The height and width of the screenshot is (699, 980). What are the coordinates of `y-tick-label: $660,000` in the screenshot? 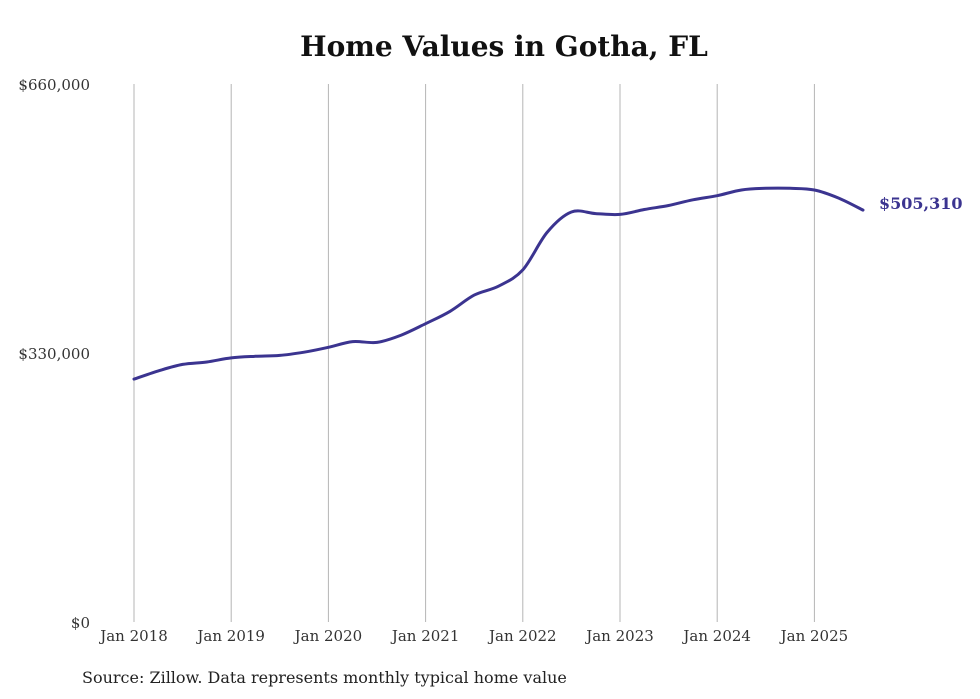 It's located at (54, 85).